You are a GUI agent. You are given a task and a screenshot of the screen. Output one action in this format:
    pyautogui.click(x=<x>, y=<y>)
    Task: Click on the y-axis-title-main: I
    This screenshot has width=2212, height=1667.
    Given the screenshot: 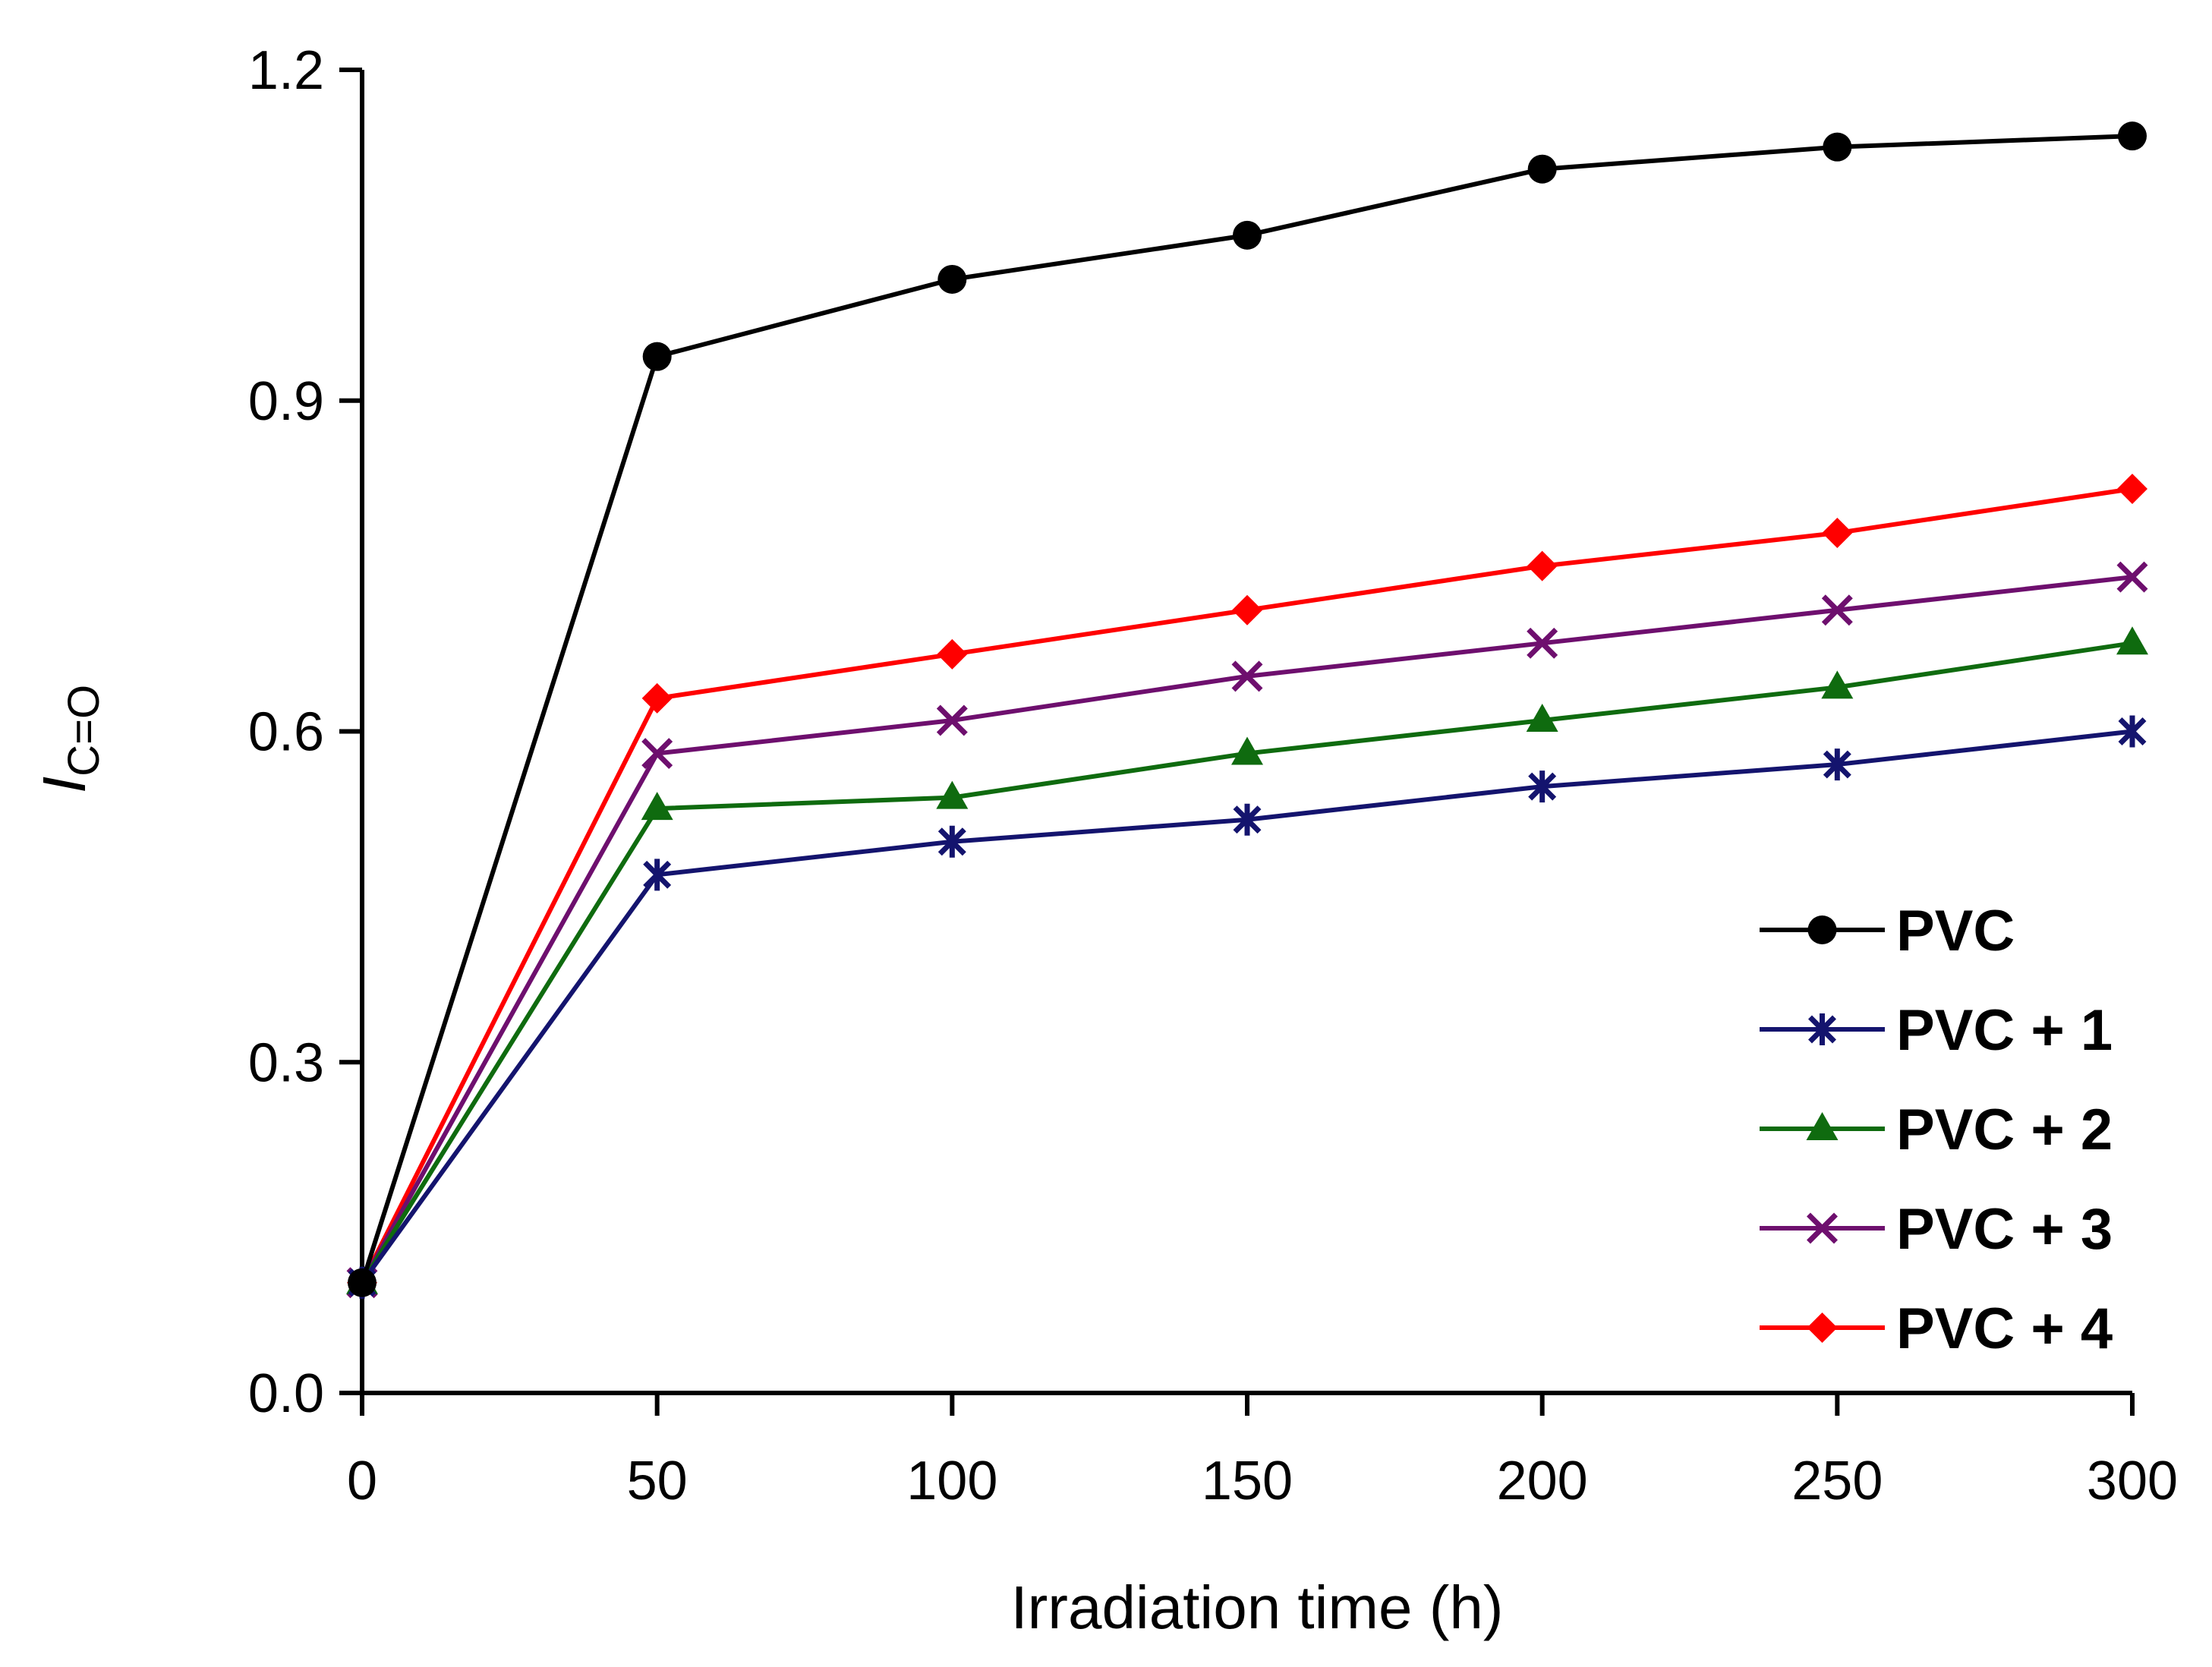 What is the action you would take?
    pyautogui.click(x=64, y=785)
    